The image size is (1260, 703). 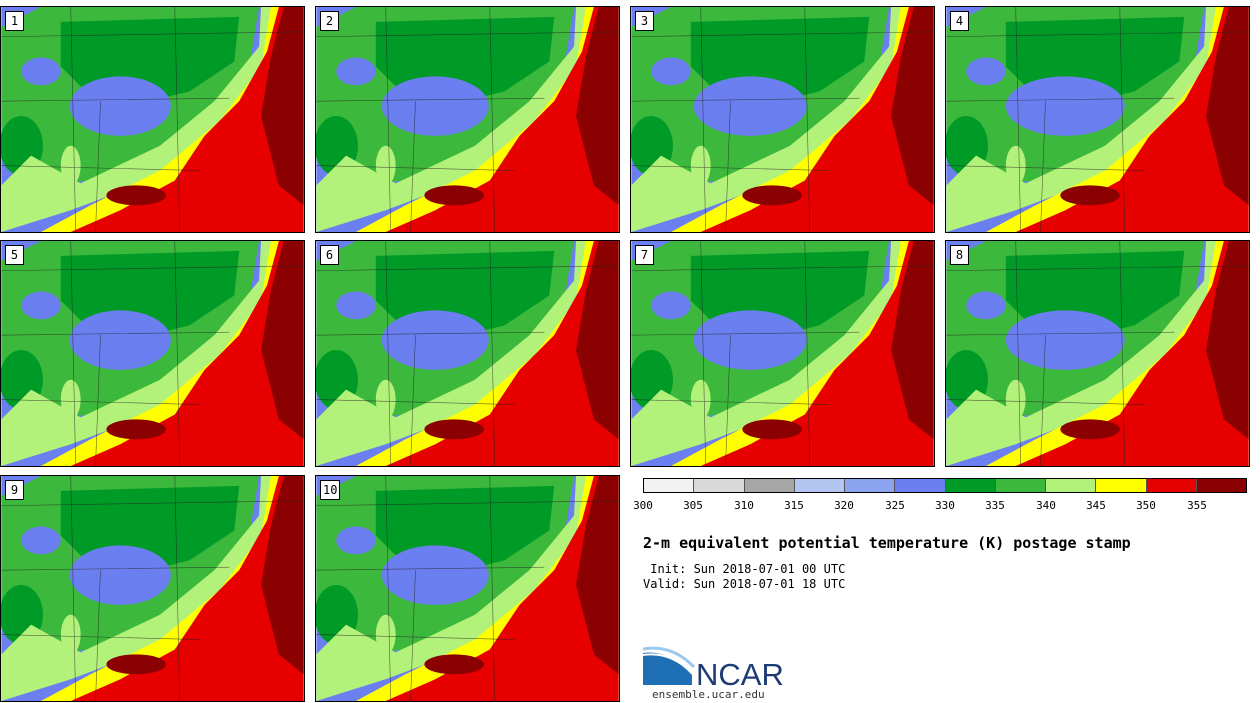 What do you see at coordinates (708, 694) in the screenshot?
I see `website-text: ensemble.ucar.edu` at bounding box center [708, 694].